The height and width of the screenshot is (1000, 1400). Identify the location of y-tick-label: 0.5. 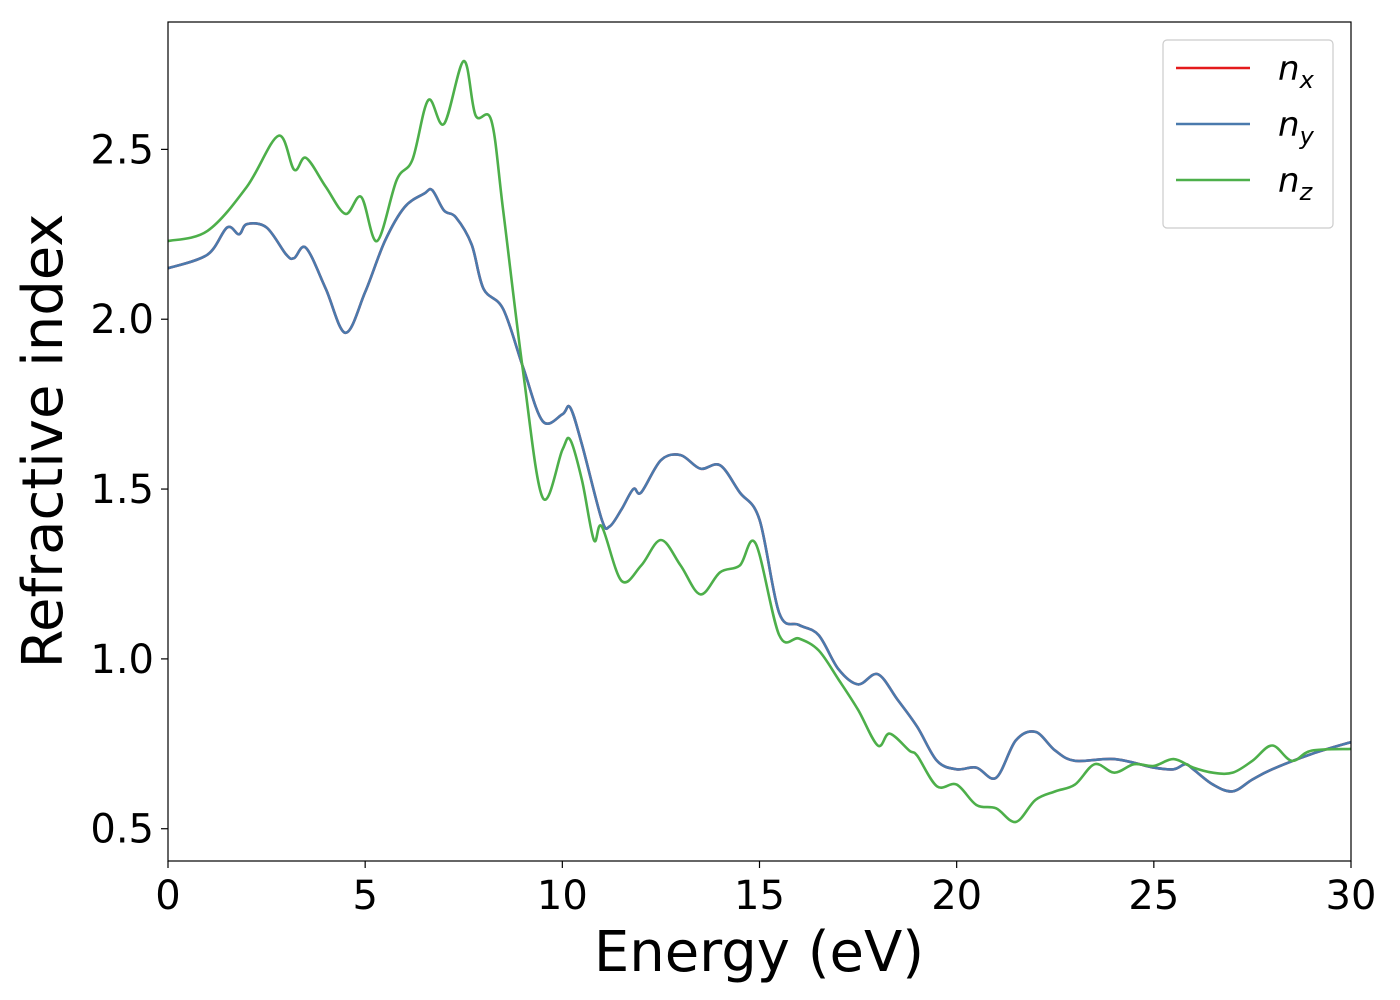
(122, 830).